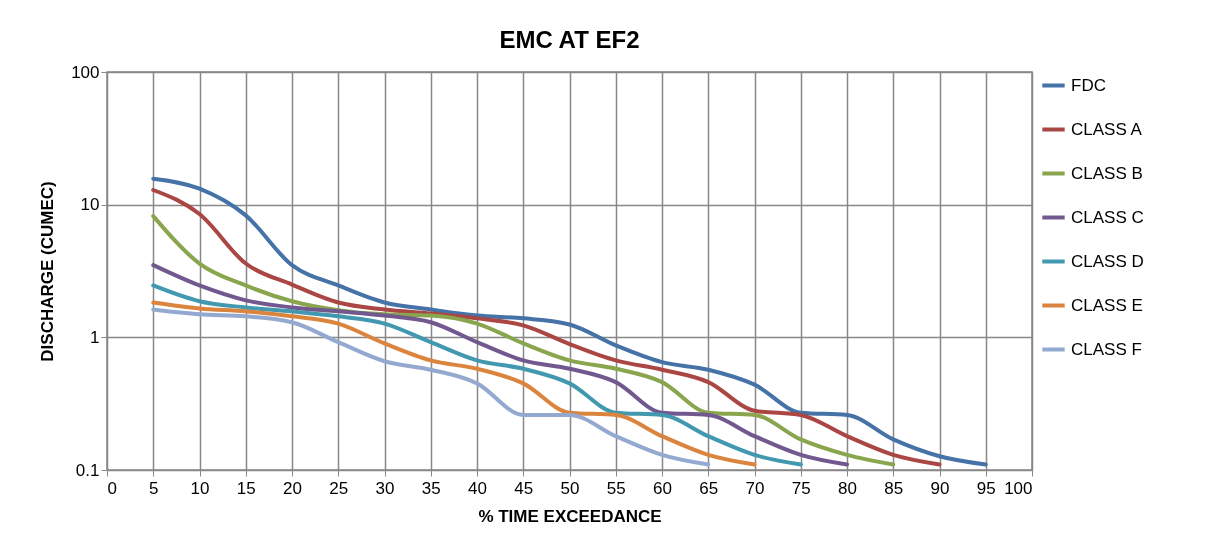 The image size is (1215, 559). What do you see at coordinates (940, 488) in the screenshot?
I see `x-tick-label: 90` at bounding box center [940, 488].